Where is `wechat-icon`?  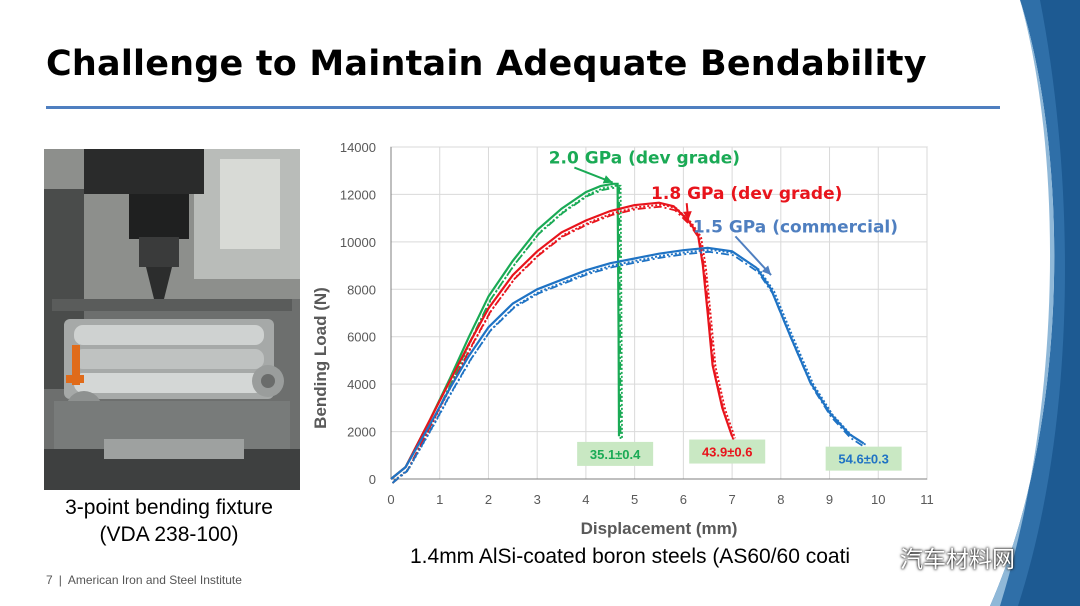
wechat-icon is located at coordinates (882, 559).